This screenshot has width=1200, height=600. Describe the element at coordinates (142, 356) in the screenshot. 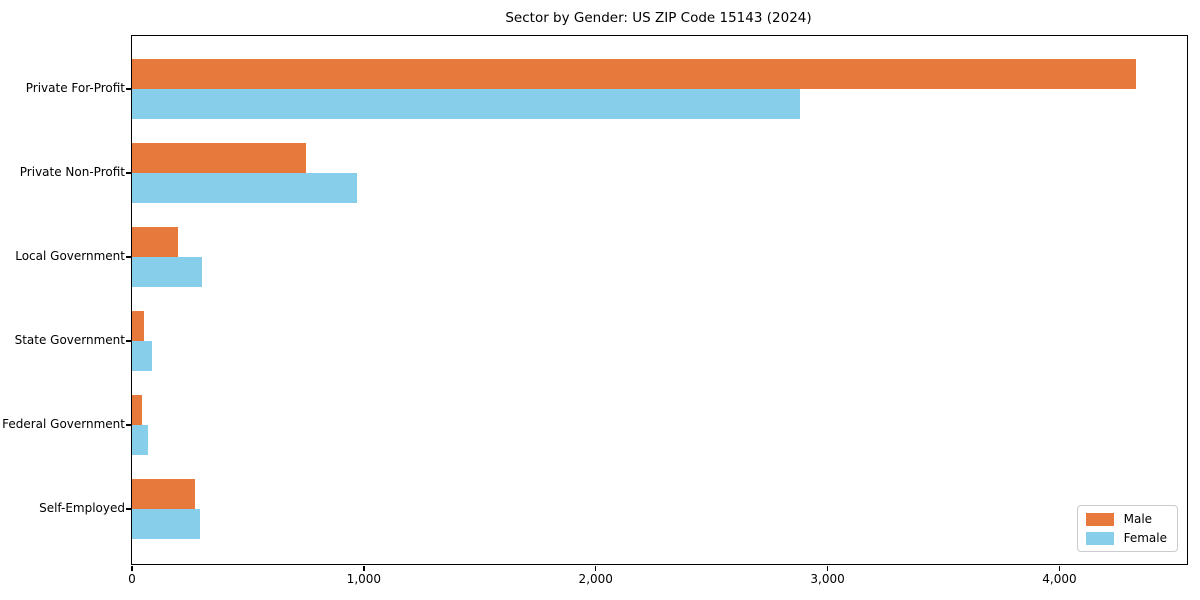

I see `bar-female-state-government` at that location.